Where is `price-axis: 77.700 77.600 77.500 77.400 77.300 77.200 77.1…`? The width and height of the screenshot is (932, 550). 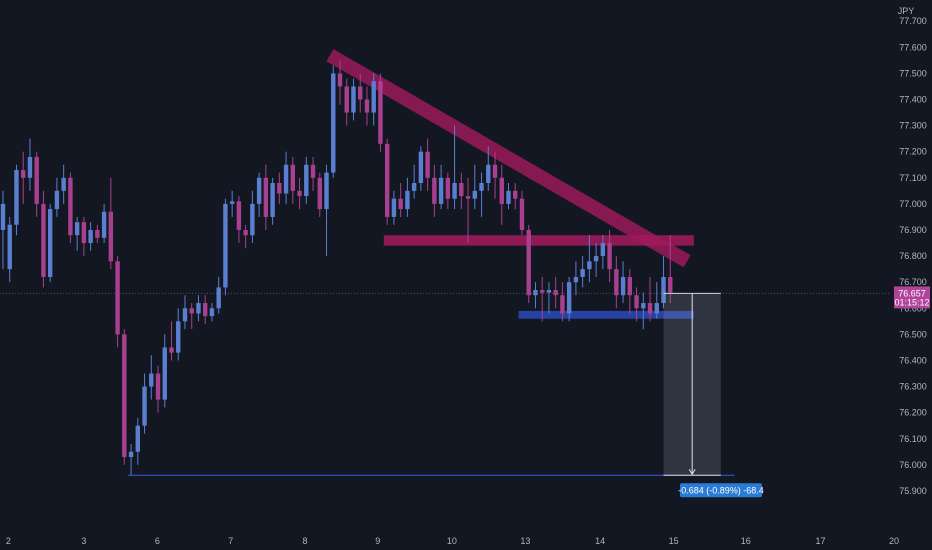 price-axis: 77.700 77.600 77.500 77.400 77.300 77.200 77.1… is located at coordinates (912, 256).